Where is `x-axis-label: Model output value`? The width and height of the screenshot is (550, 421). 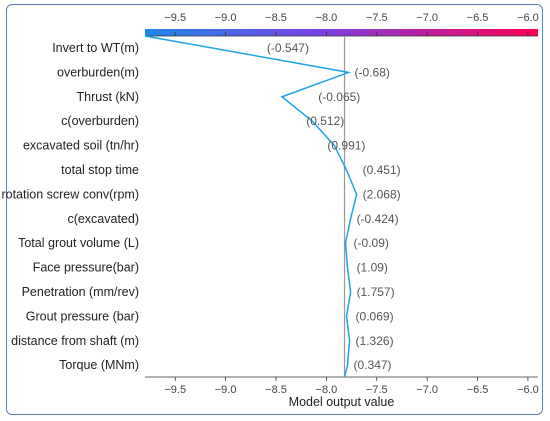
x-axis-label: Model output value is located at coordinates (342, 402).